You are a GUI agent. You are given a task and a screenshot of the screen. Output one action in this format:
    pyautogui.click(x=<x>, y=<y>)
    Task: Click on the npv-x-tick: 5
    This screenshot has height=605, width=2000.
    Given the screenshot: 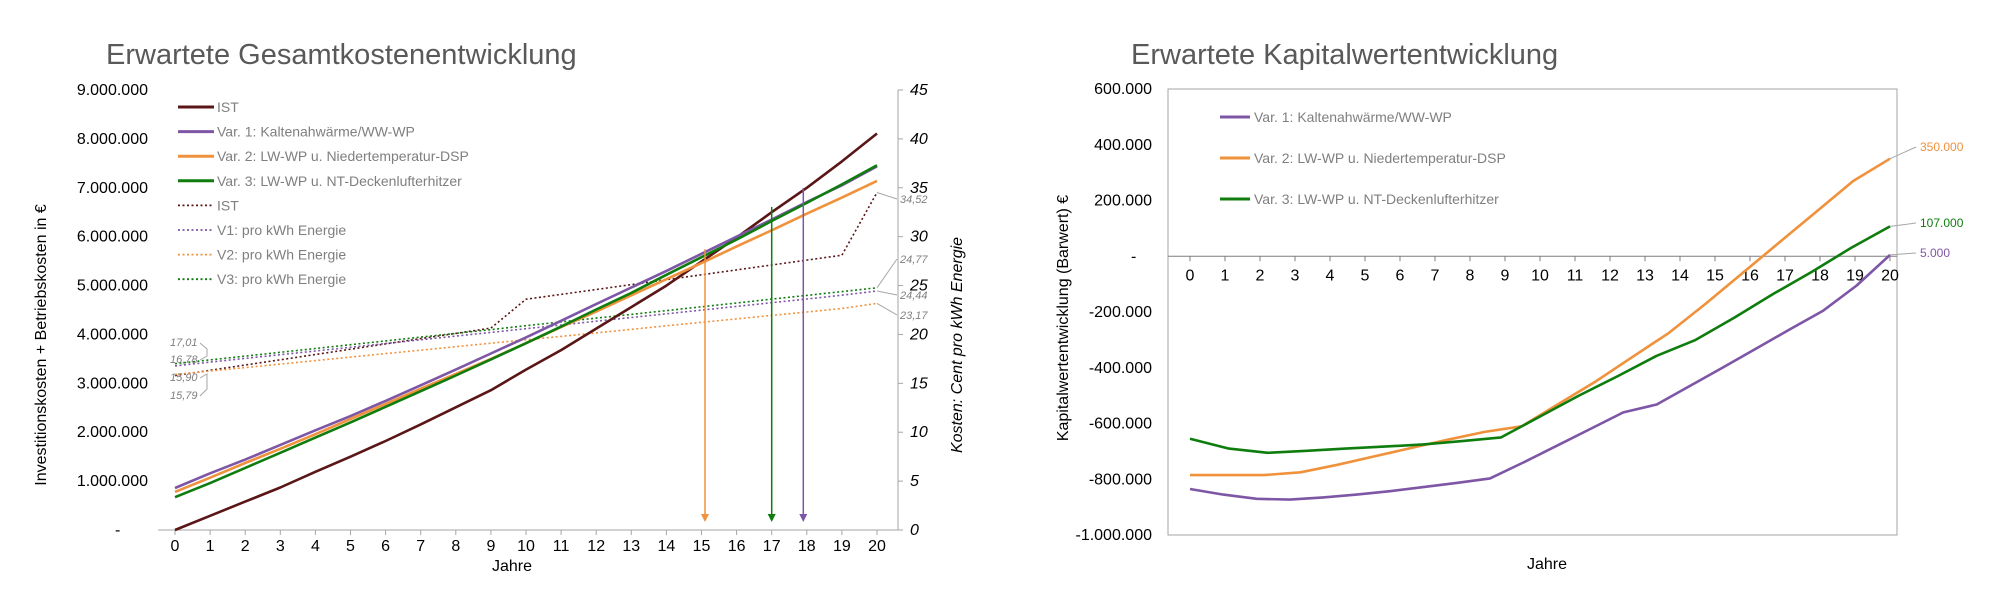 What is the action you would take?
    pyautogui.click(x=1365, y=275)
    